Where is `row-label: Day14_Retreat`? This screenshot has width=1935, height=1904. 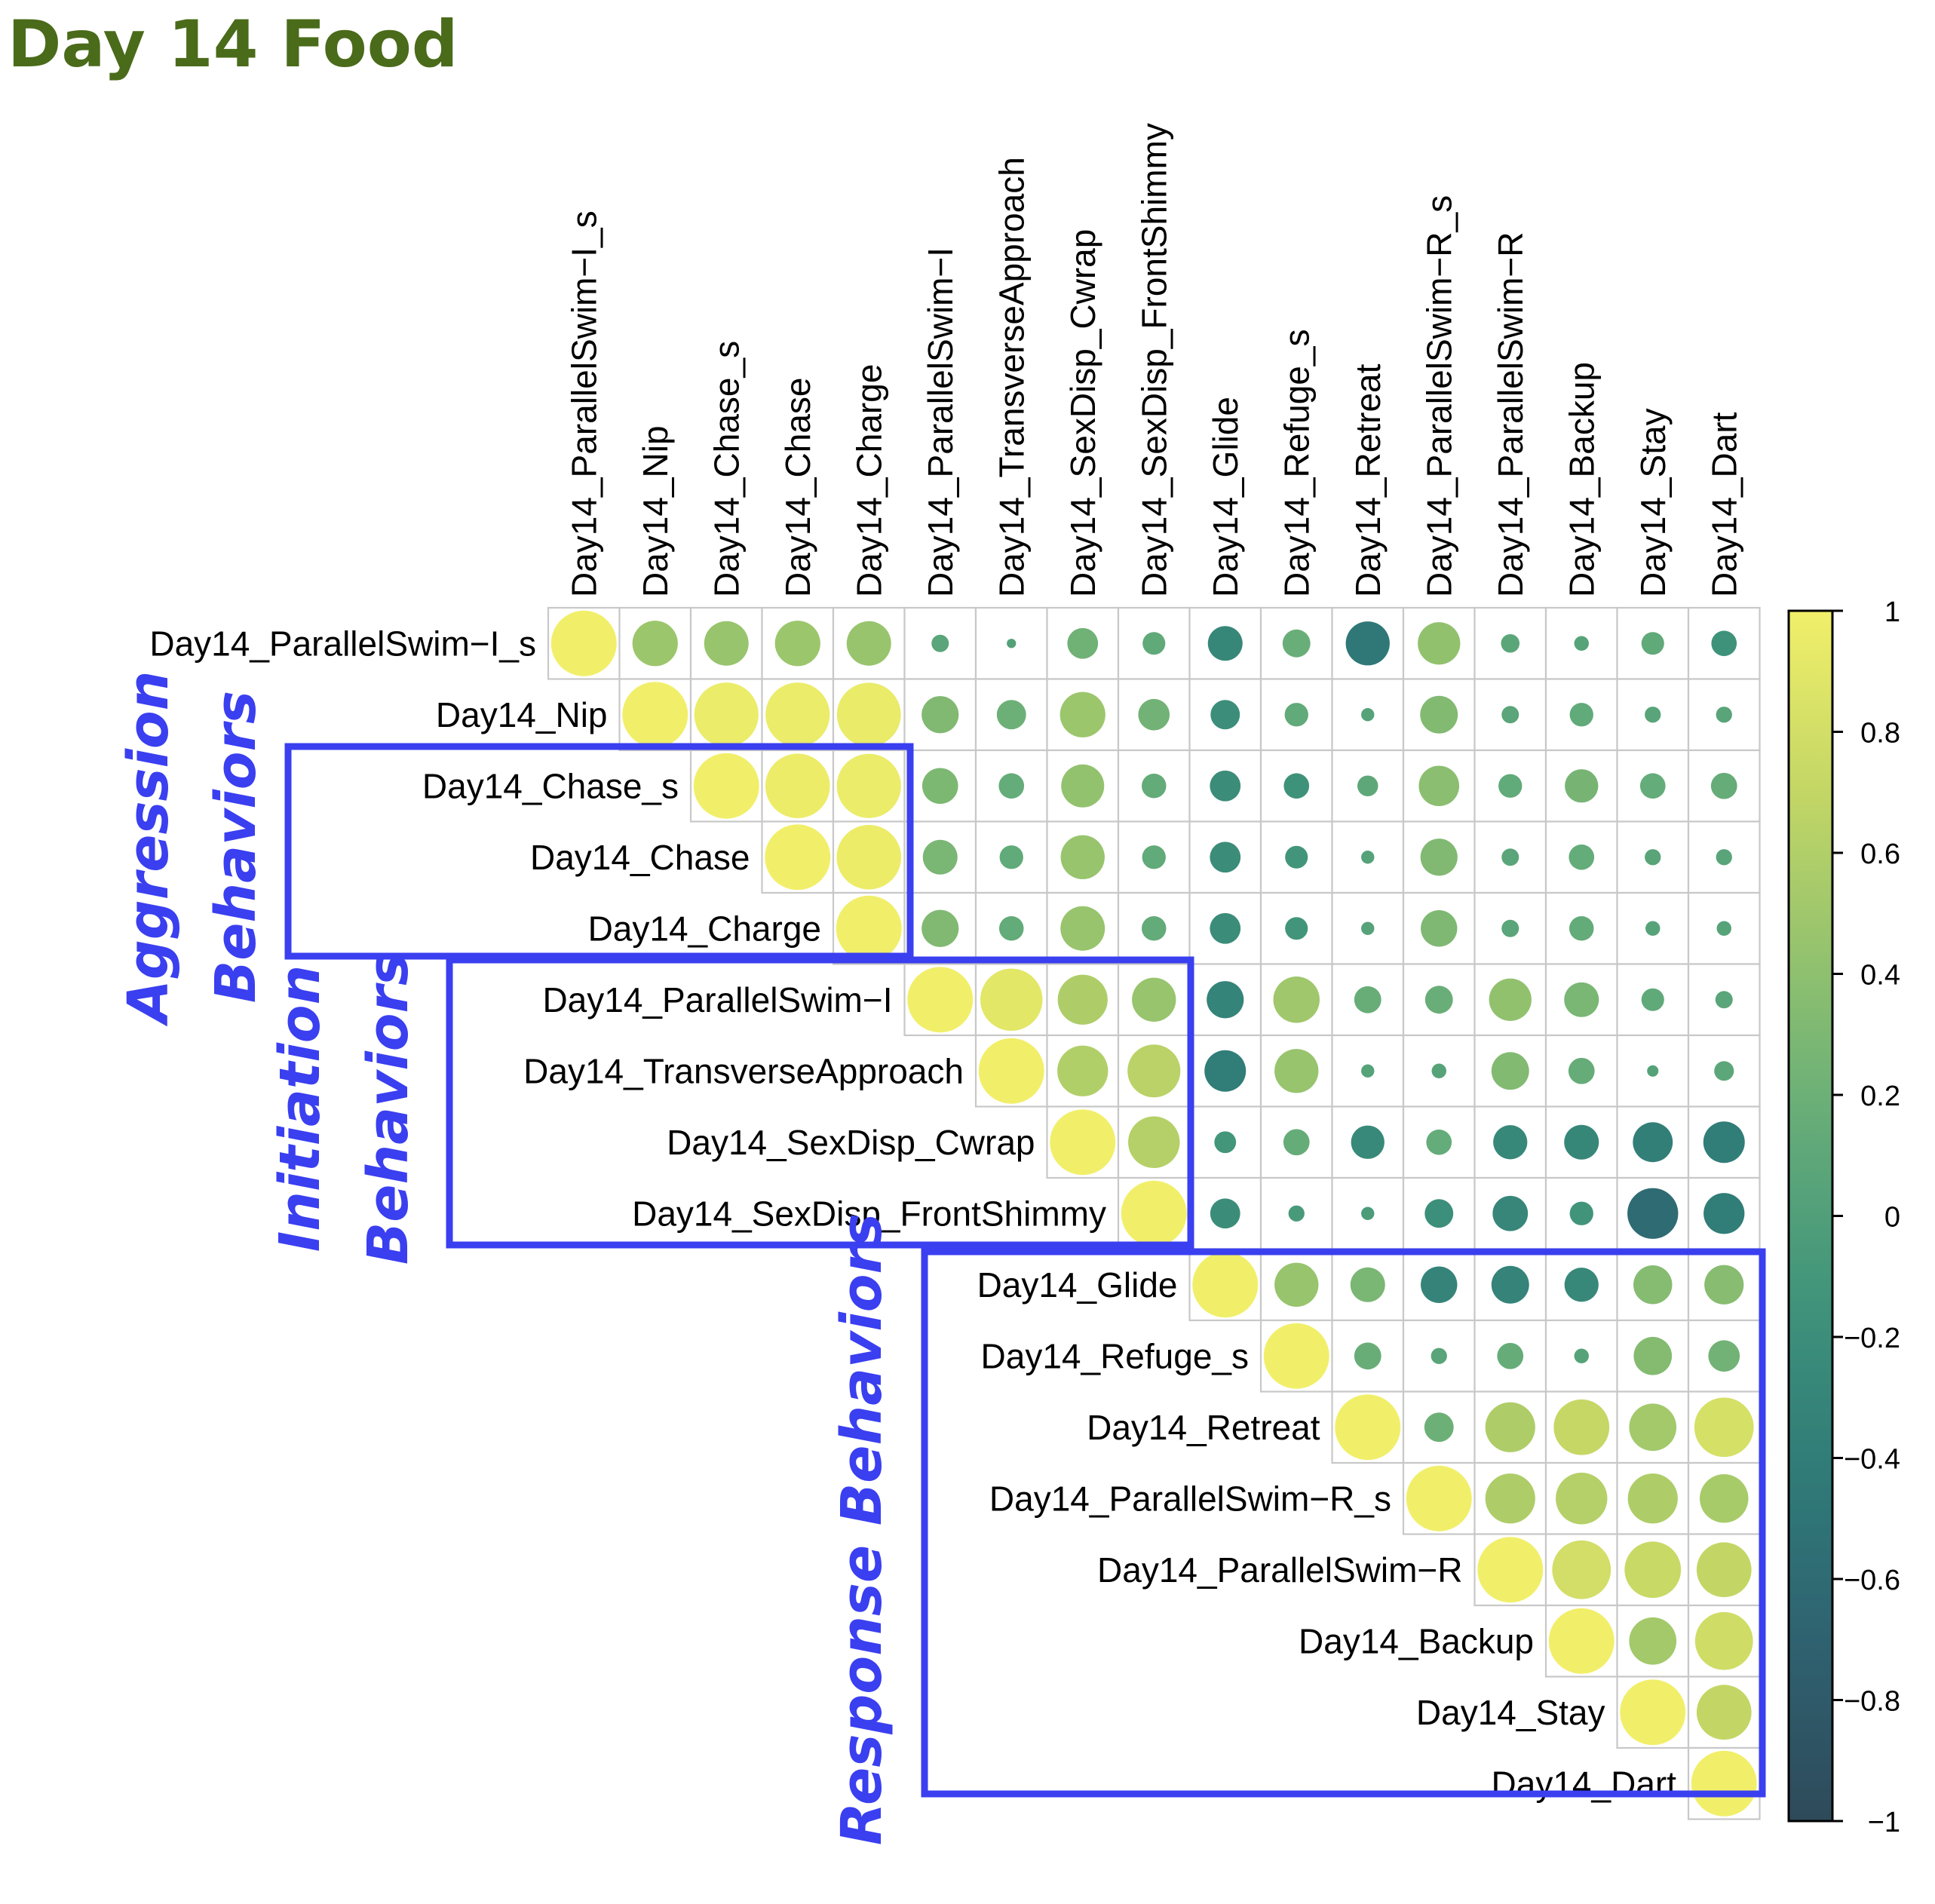 row-label: Day14_Retreat is located at coordinates (1203, 1427).